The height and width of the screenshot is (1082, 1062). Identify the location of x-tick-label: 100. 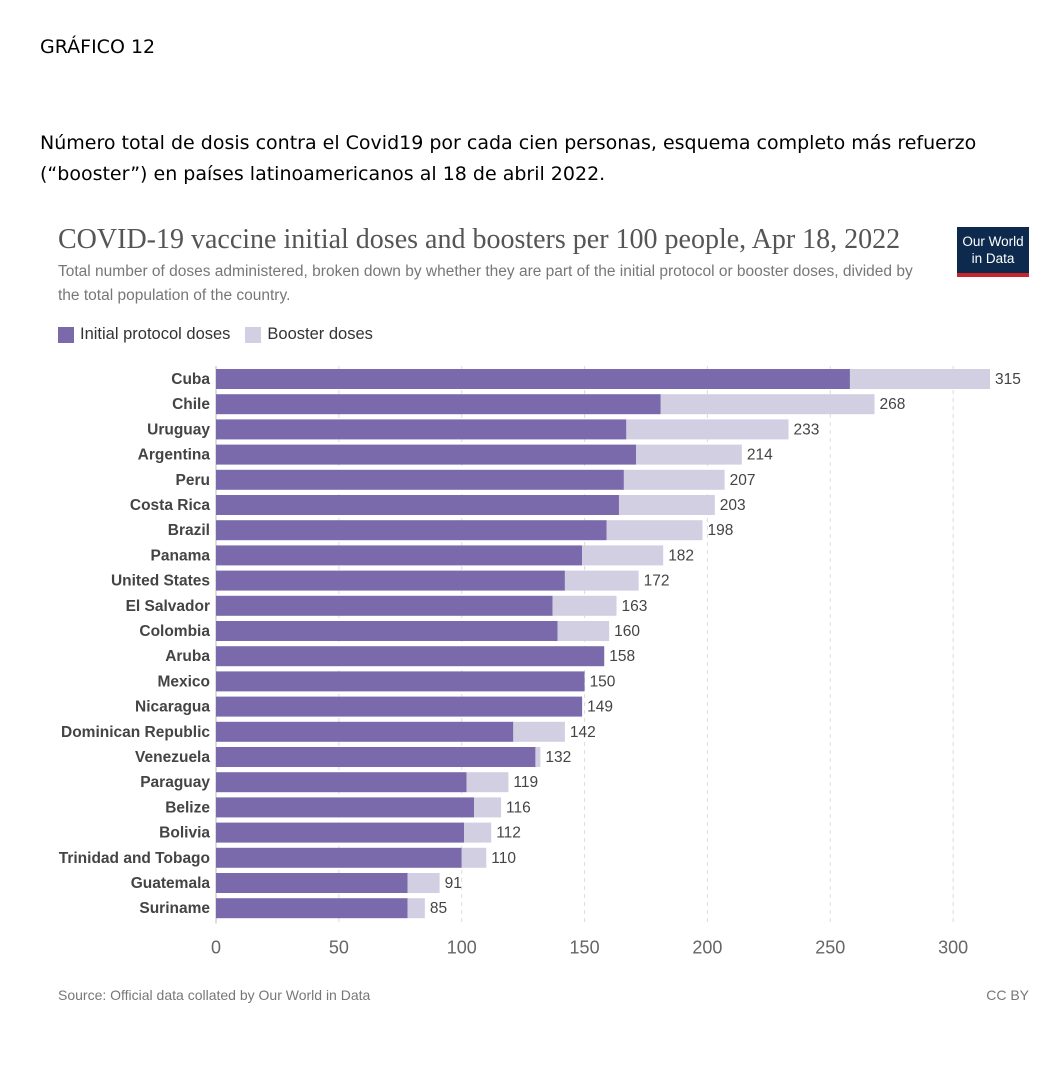
(462, 947).